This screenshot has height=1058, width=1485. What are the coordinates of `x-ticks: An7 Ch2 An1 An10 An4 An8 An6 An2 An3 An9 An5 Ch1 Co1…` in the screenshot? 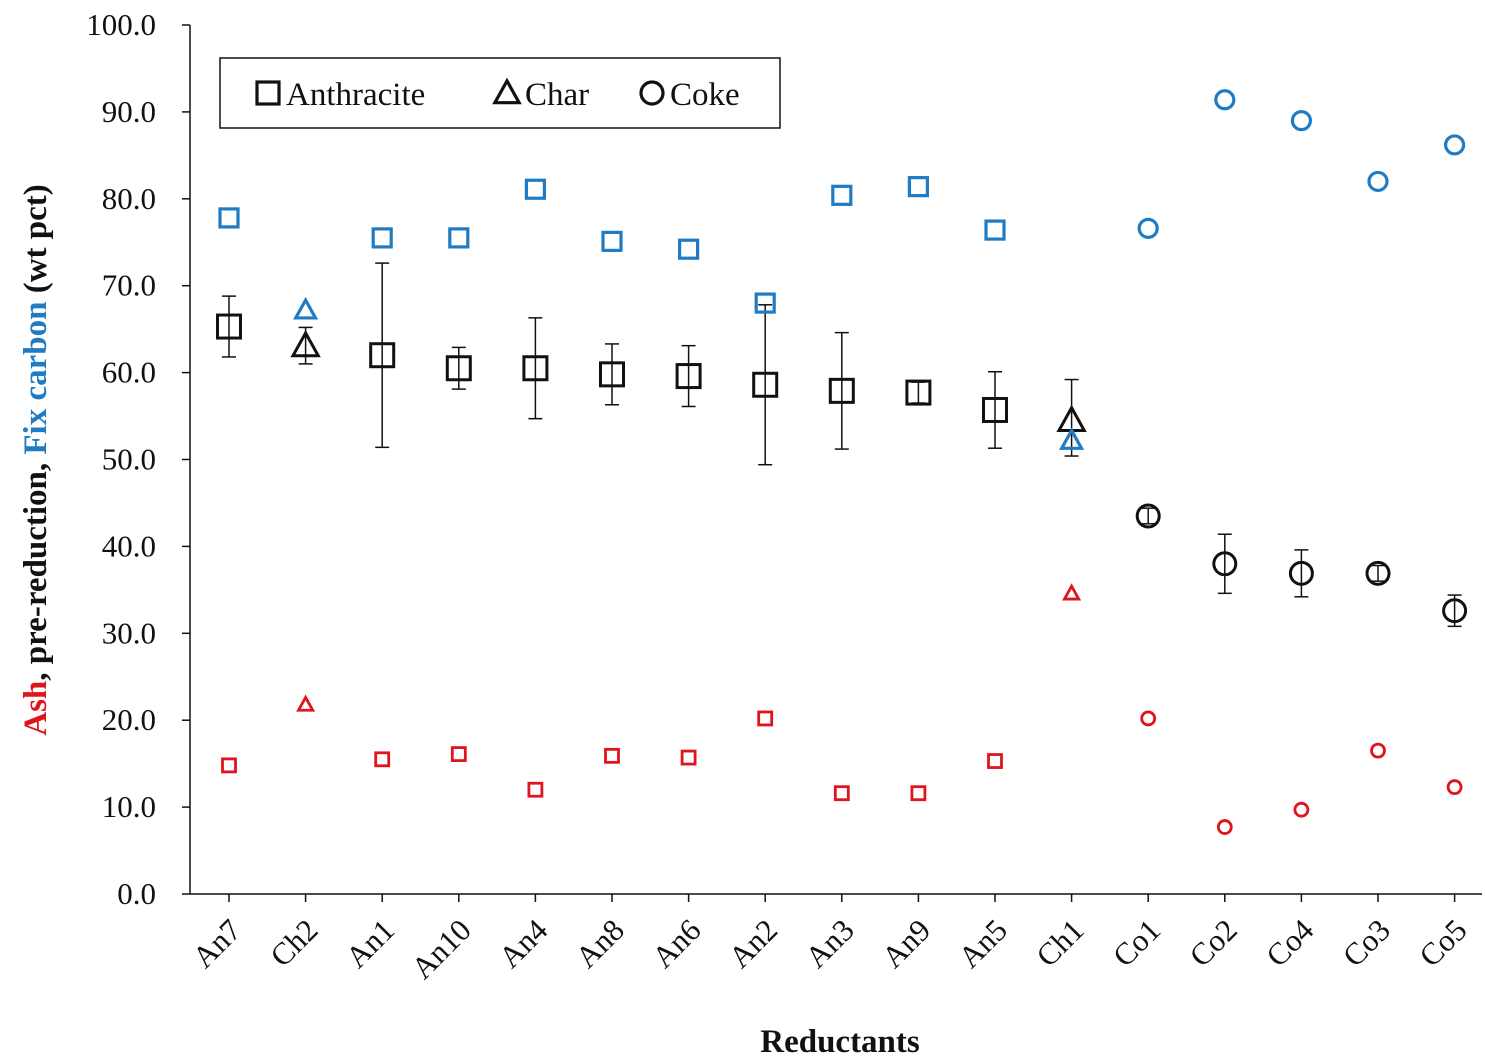 It's located at (829, 940).